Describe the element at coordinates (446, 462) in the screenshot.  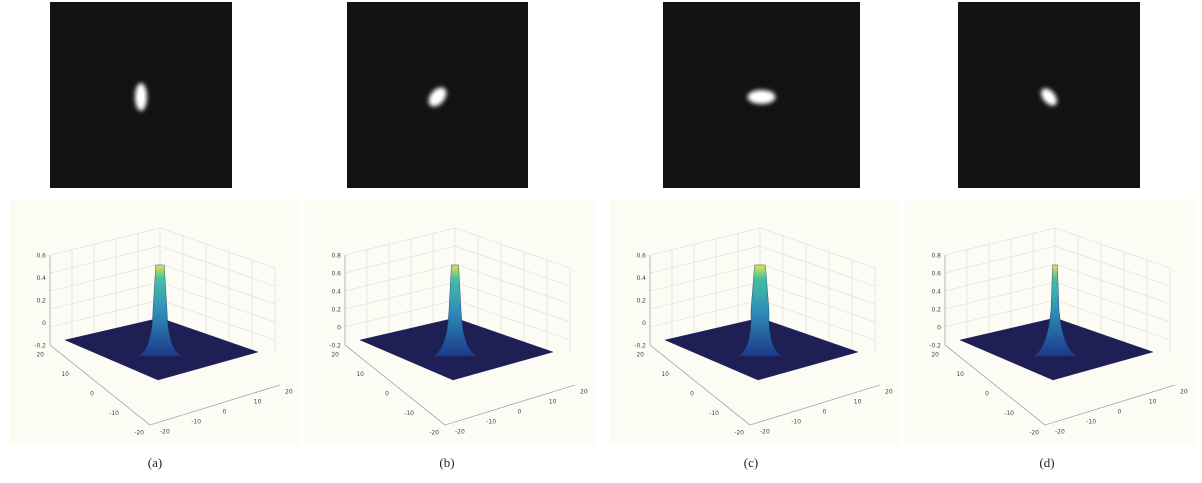
I see `caption: (b)` at that location.